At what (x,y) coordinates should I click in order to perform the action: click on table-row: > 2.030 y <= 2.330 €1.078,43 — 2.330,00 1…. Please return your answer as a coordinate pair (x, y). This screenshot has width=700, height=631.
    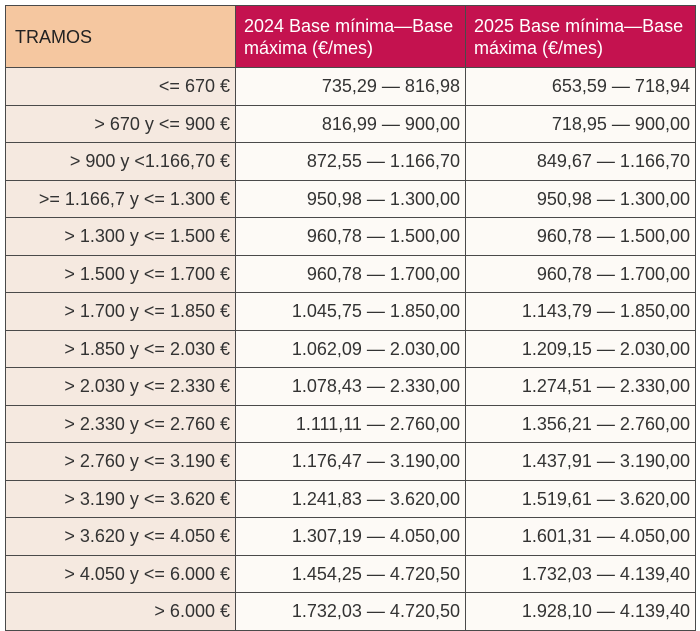
    Looking at the image, I should click on (350, 386).